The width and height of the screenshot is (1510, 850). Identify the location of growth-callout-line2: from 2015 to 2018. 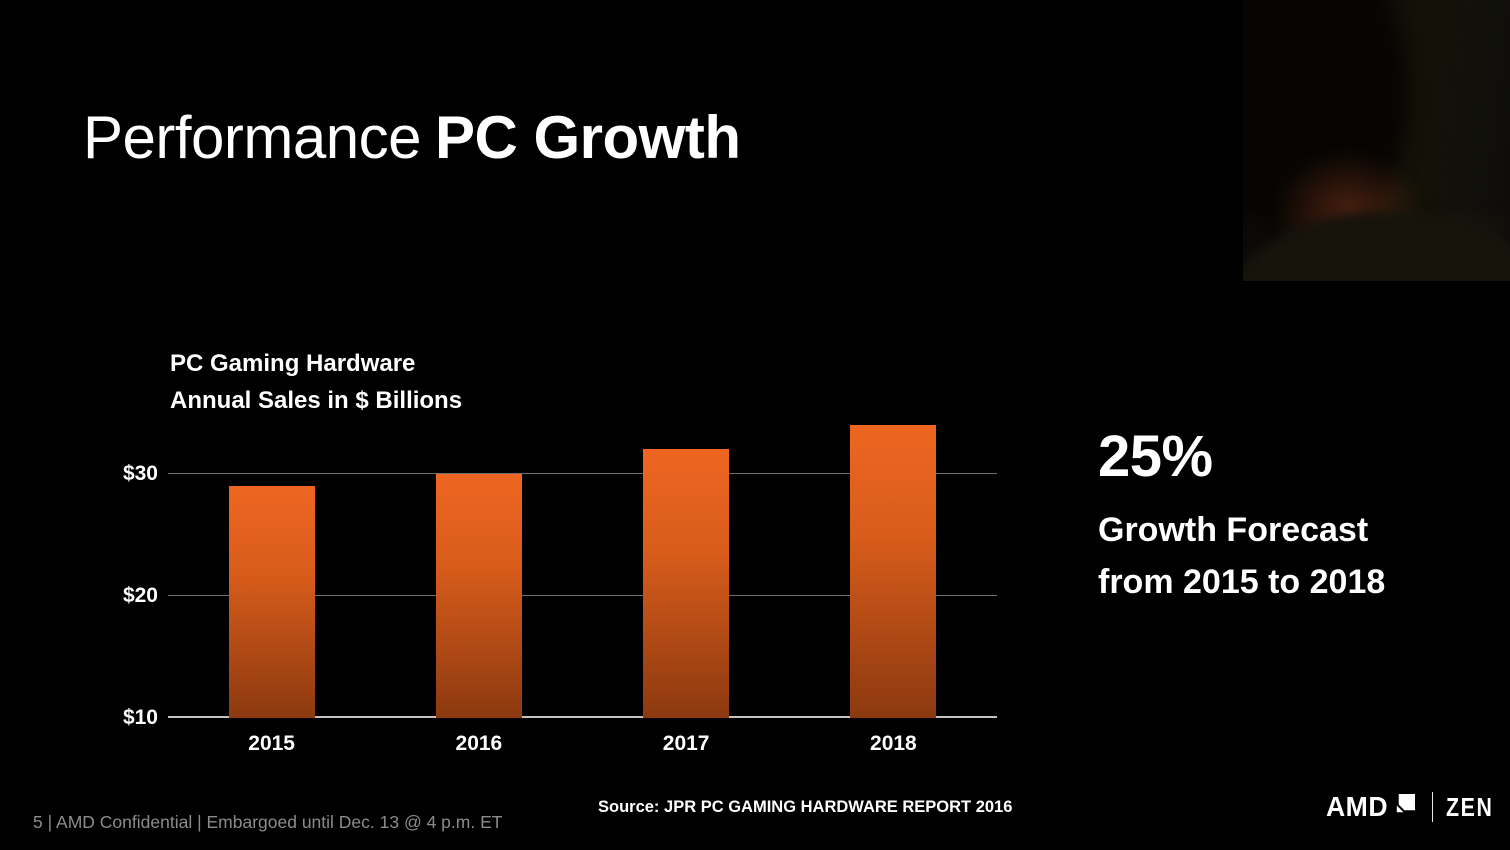
(1242, 582).